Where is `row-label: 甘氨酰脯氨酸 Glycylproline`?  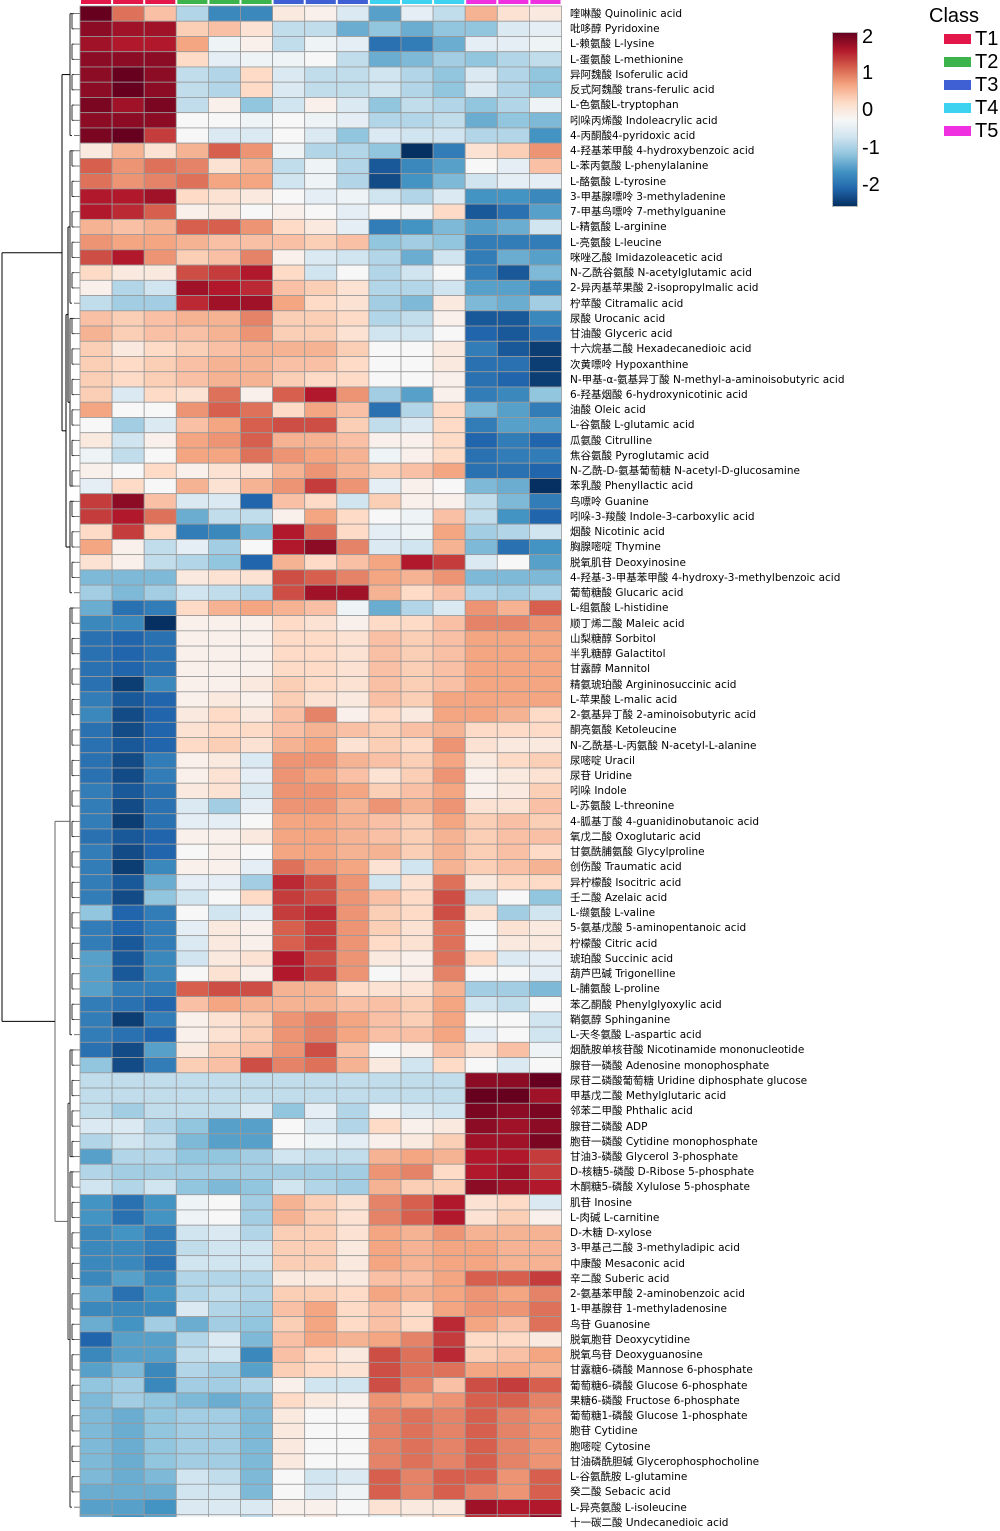 row-label: 甘氨酰脯氨酸 Glycylproline is located at coordinates (637, 852).